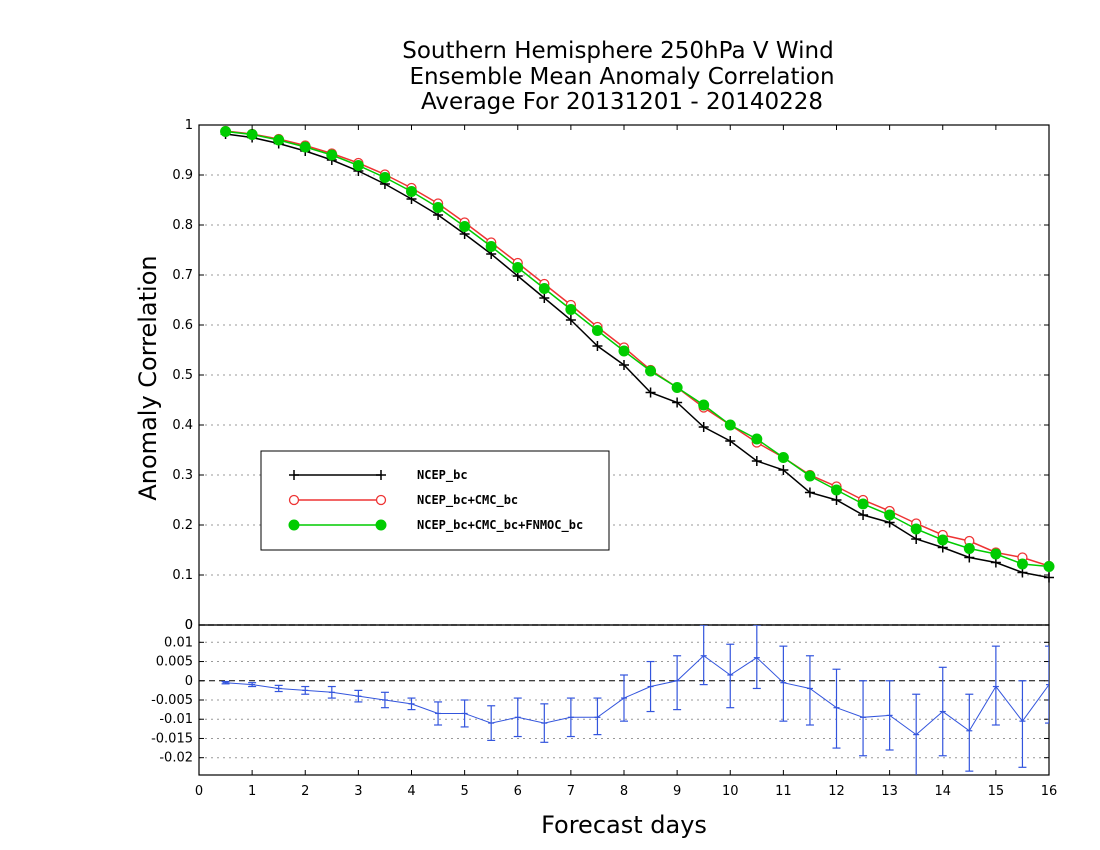  I want to click on title-line-1: Southern Hemisphere 250hPa V Wind, so click(617, 51).